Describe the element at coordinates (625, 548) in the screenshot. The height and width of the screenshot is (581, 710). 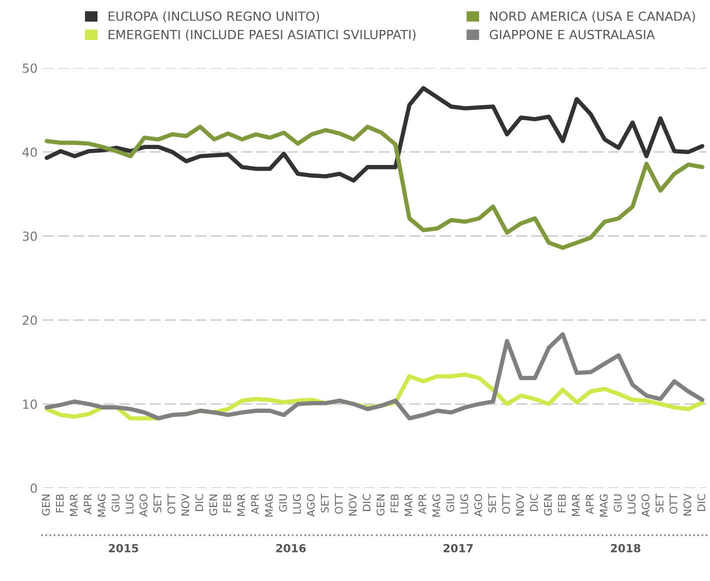
I see `text: 2018` at that location.